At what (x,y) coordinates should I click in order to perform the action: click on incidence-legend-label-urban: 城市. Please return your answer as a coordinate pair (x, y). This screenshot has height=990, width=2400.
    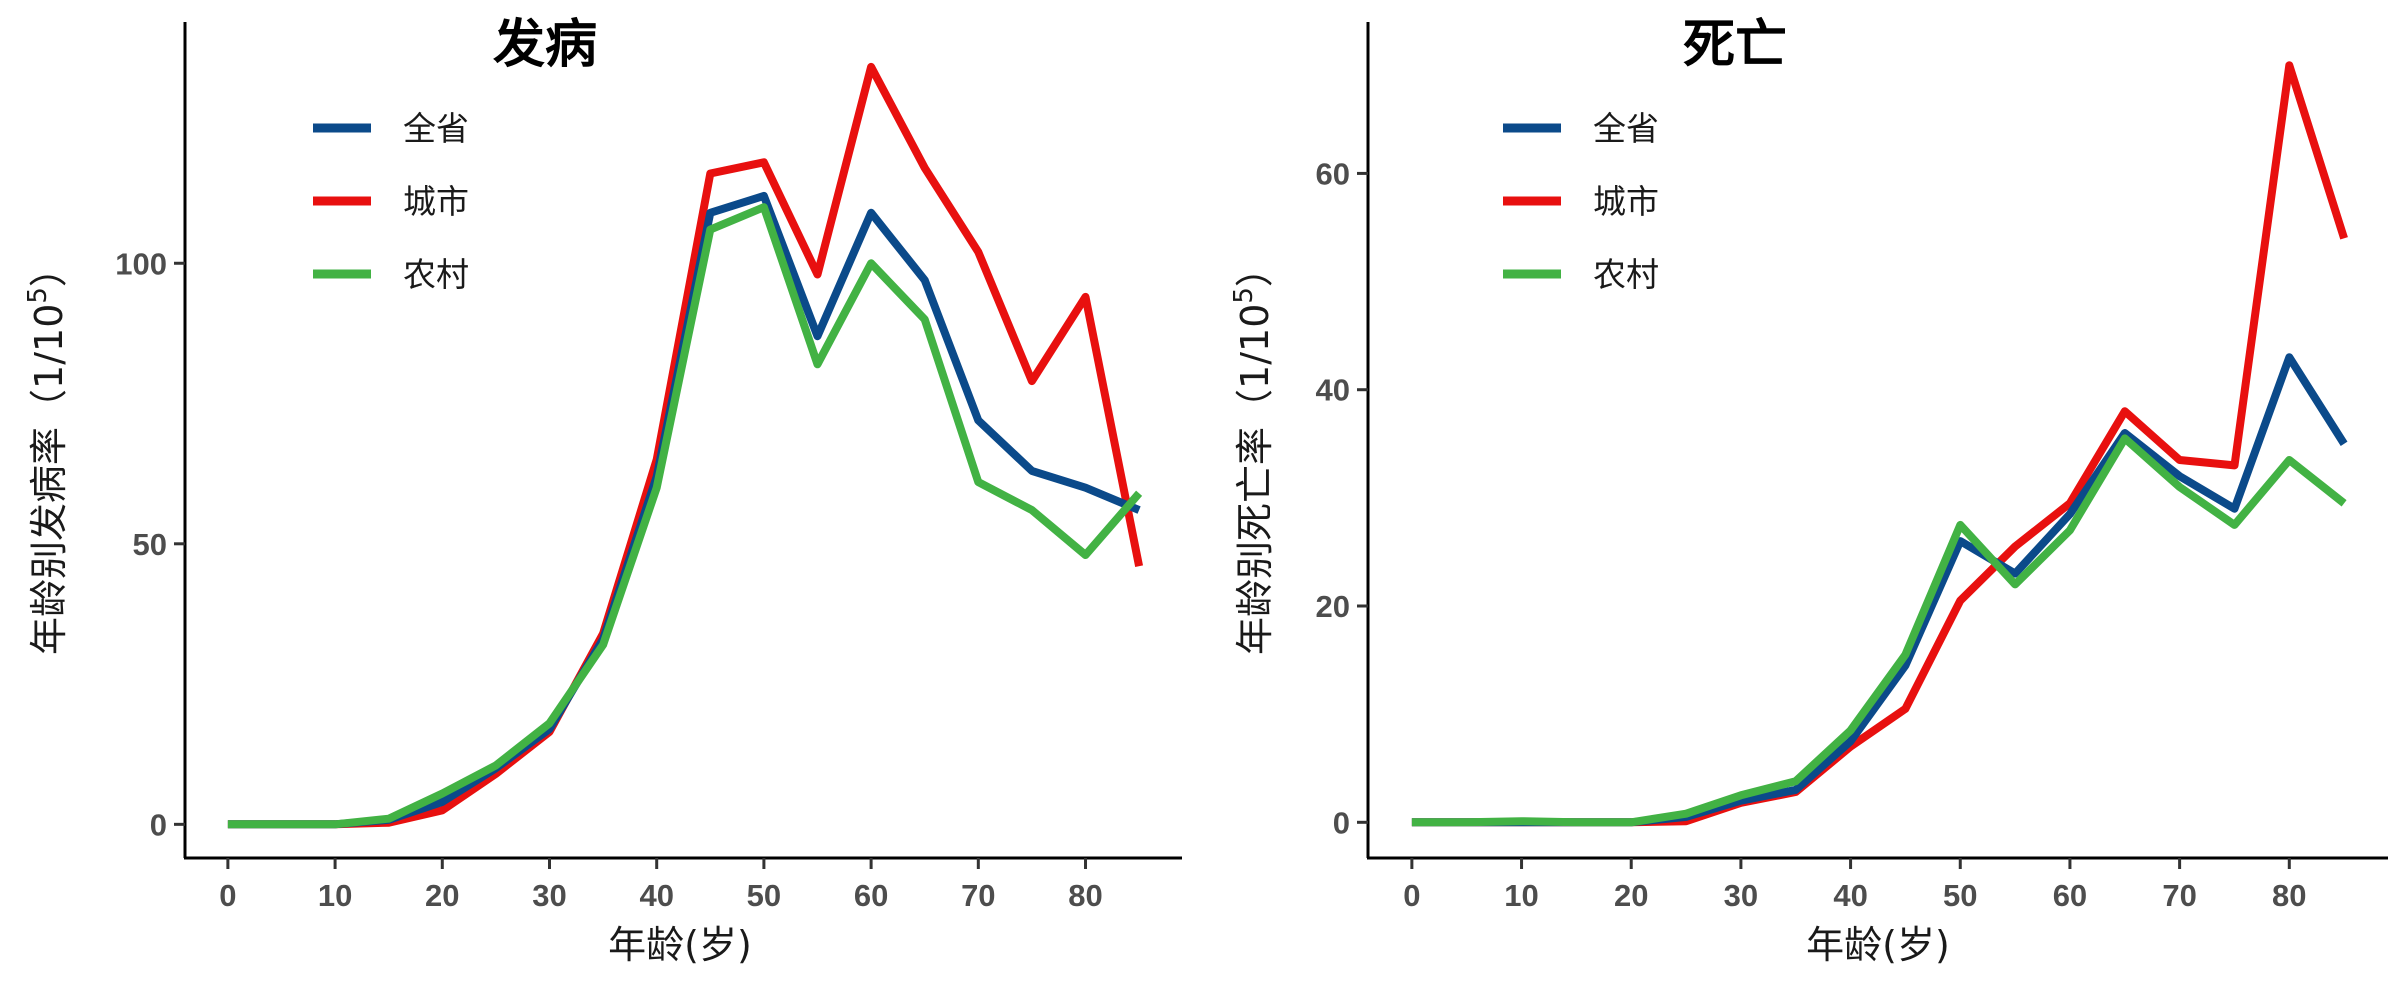
    Looking at the image, I should click on (436, 201).